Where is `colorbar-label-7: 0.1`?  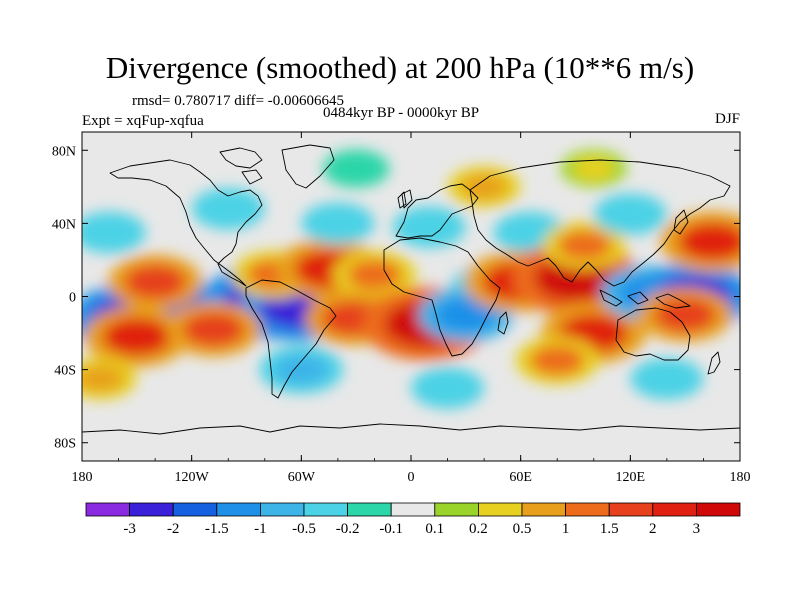 colorbar-label-7: 0.1 is located at coordinates (434, 529).